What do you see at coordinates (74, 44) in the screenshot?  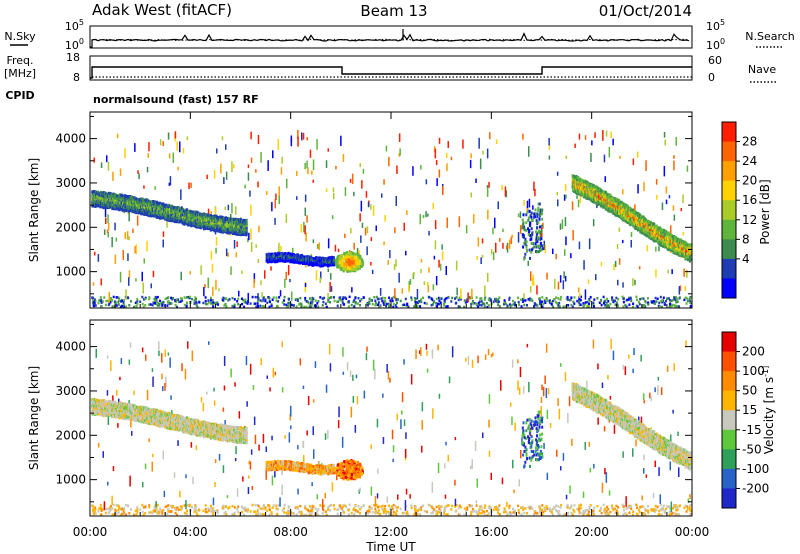 I see `noise-left-tick-bottom: 100` at bounding box center [74, 44].